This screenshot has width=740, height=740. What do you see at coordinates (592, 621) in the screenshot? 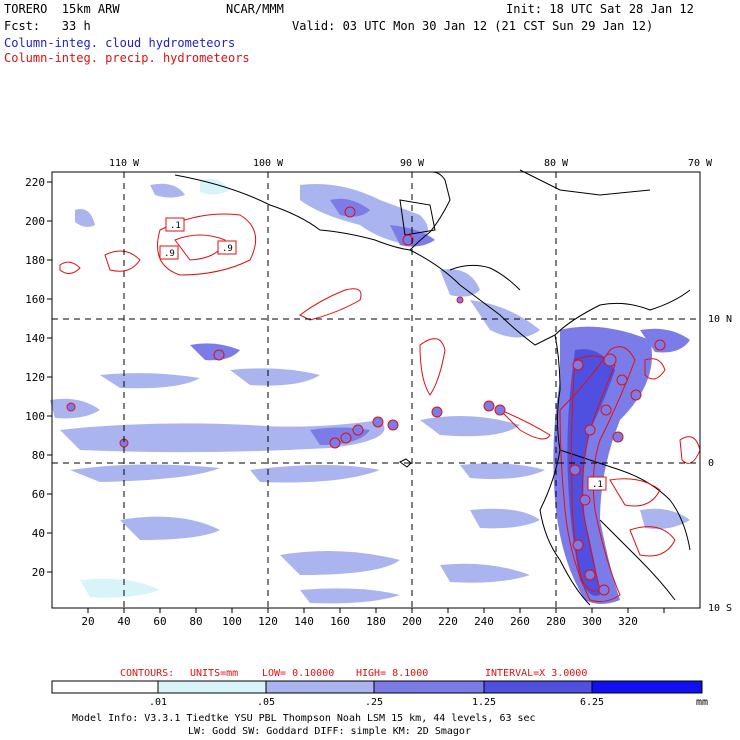
I see `x-tick-label: 300` at bounding box center [592, 621].